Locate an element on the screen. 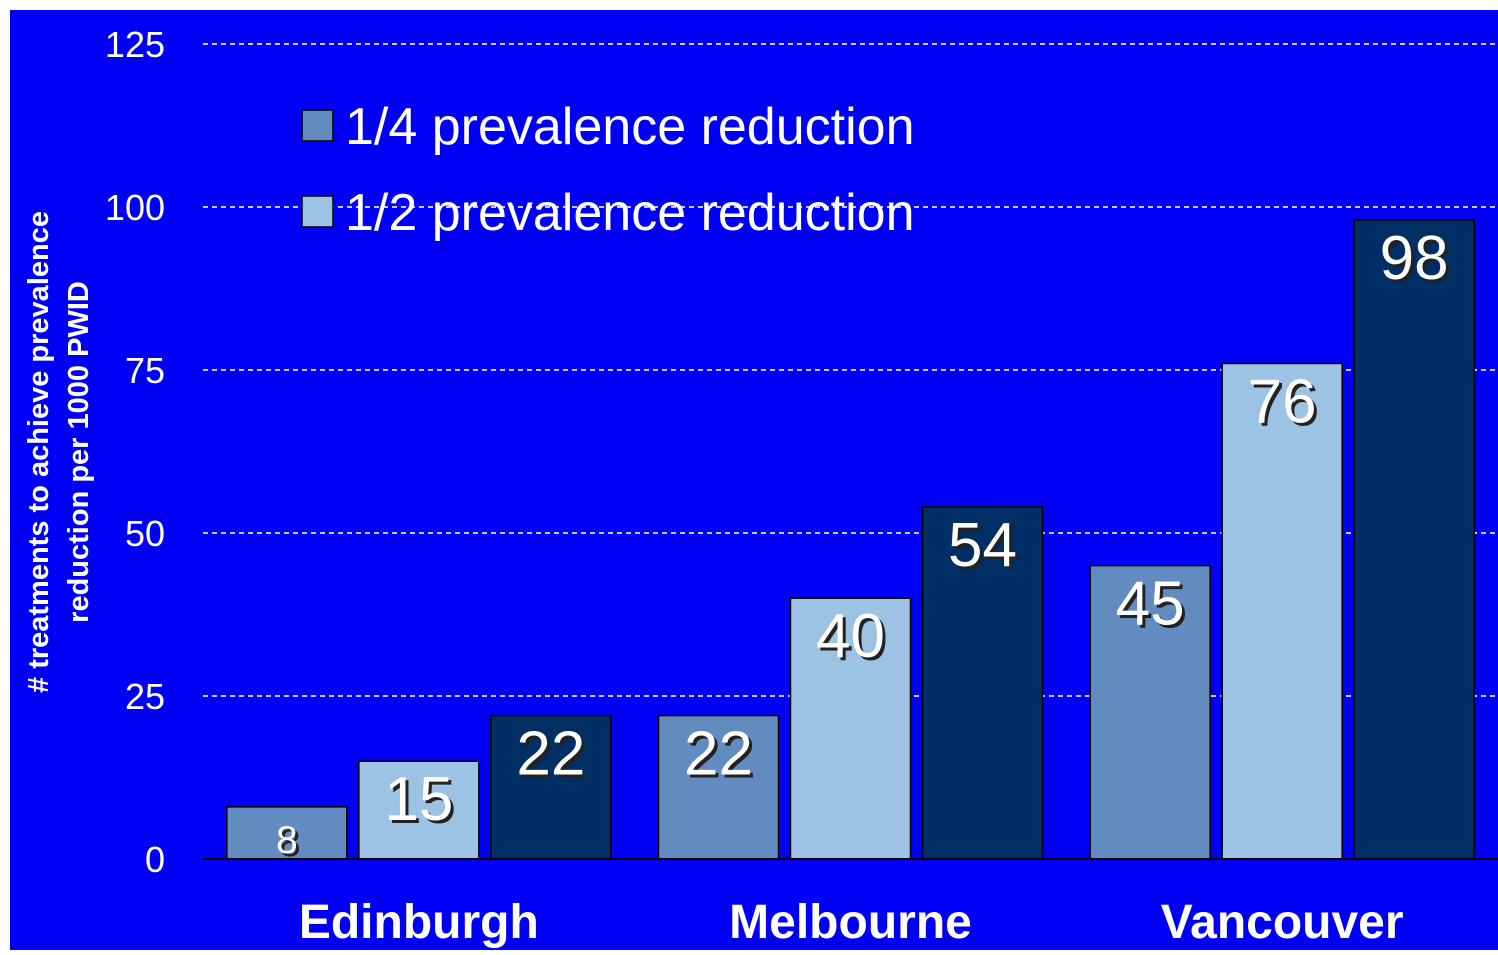 This screenshot has height=955, width=1498. y-tick-label: 125 is located at coordinates (135, 44).